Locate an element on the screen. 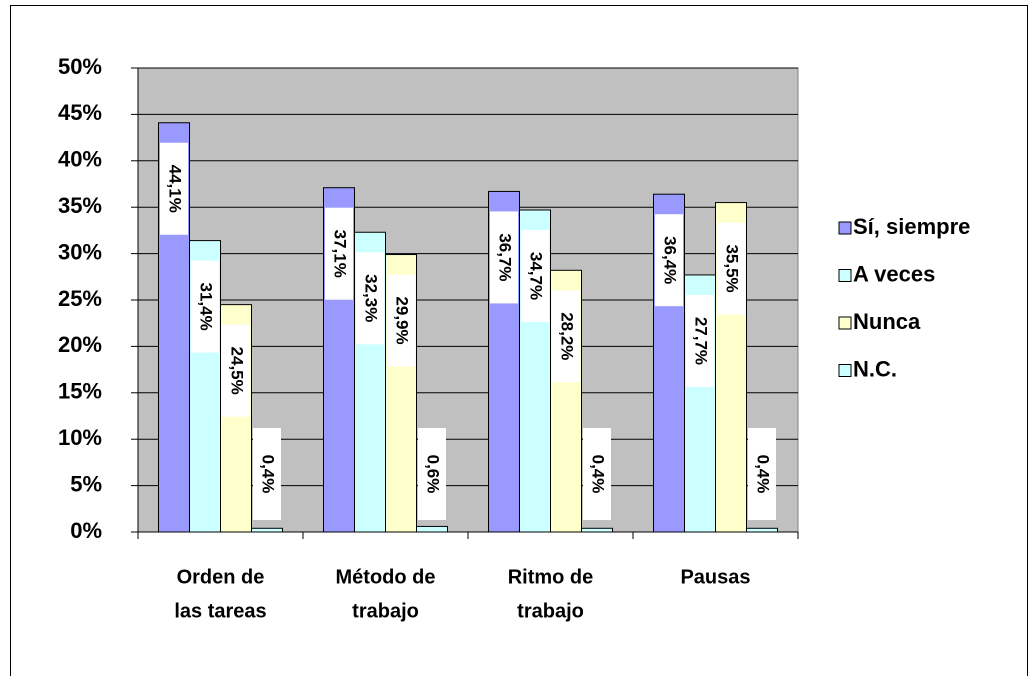  legend-label: Sí, siempre is located at coordinates (911, 226).